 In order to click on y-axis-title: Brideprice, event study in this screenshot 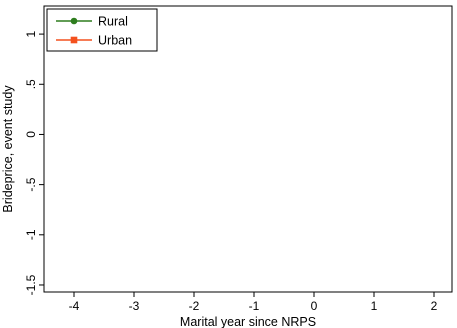, I will do `click(8, 149)`.